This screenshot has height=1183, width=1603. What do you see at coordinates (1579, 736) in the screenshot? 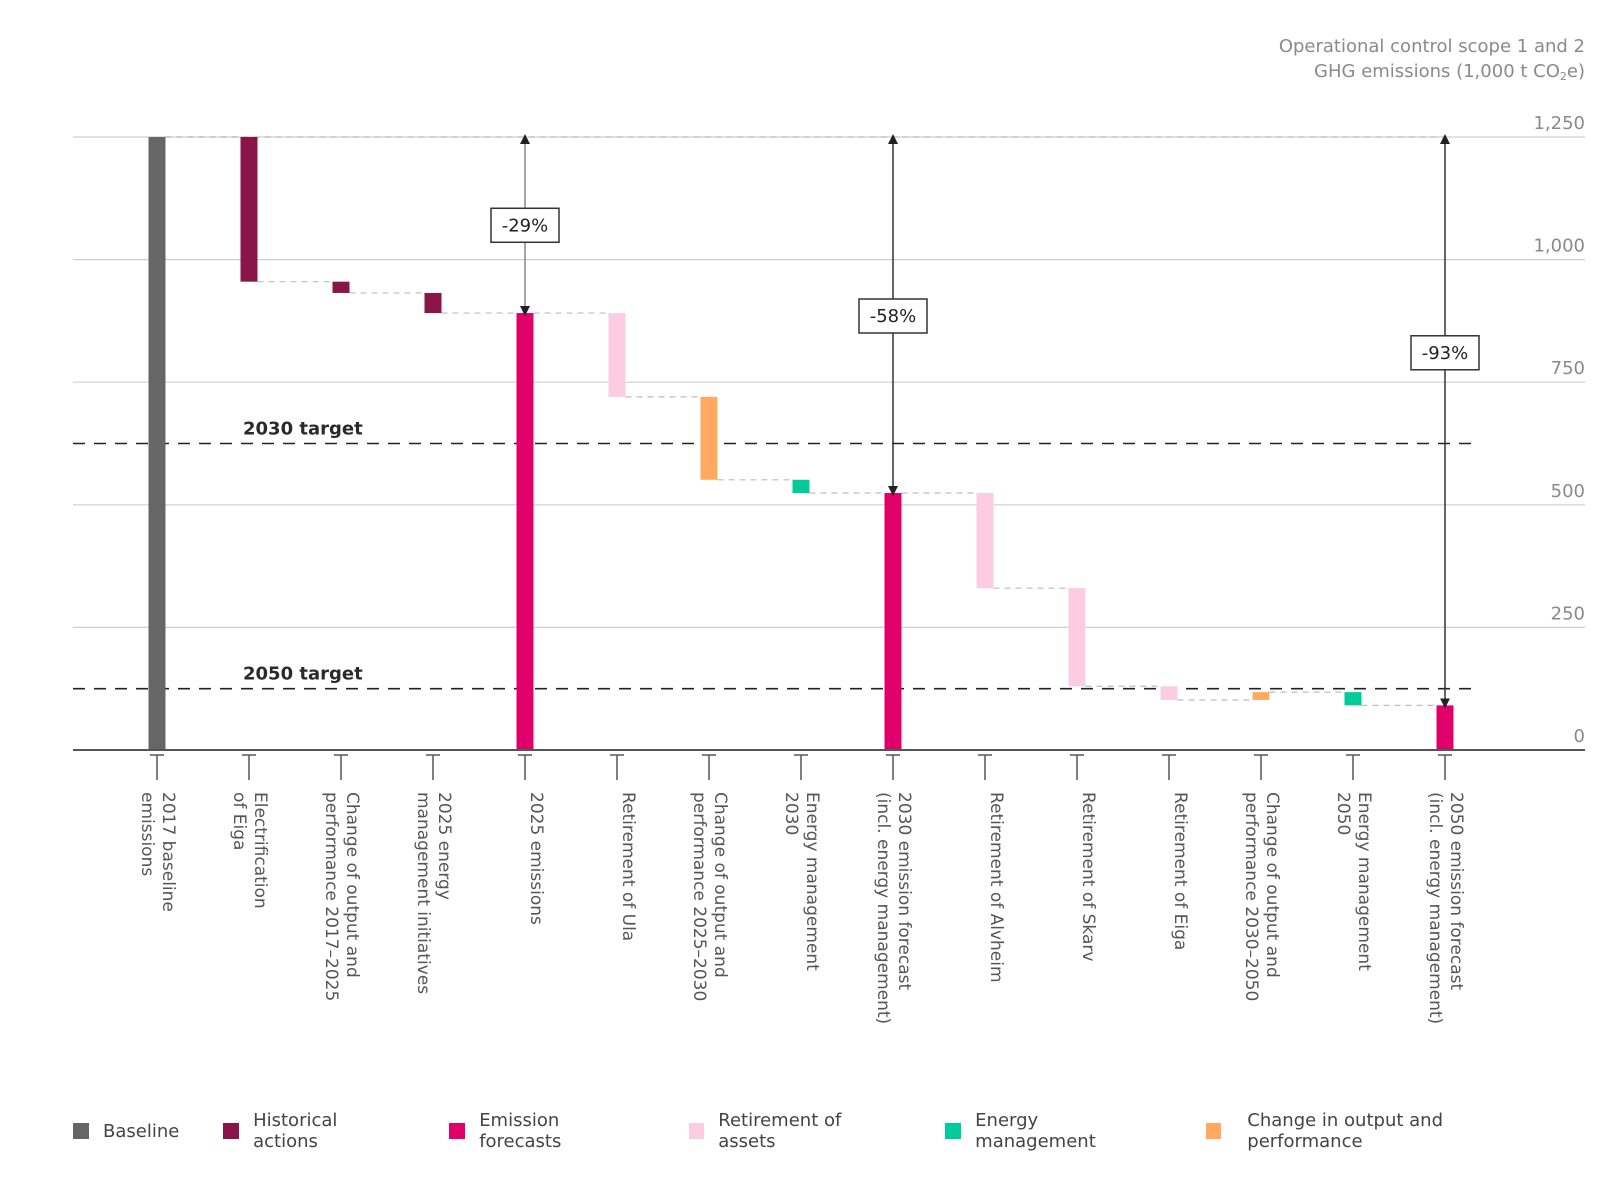
I see `y-tick-label: 0` at bounding box center [1579, 736].